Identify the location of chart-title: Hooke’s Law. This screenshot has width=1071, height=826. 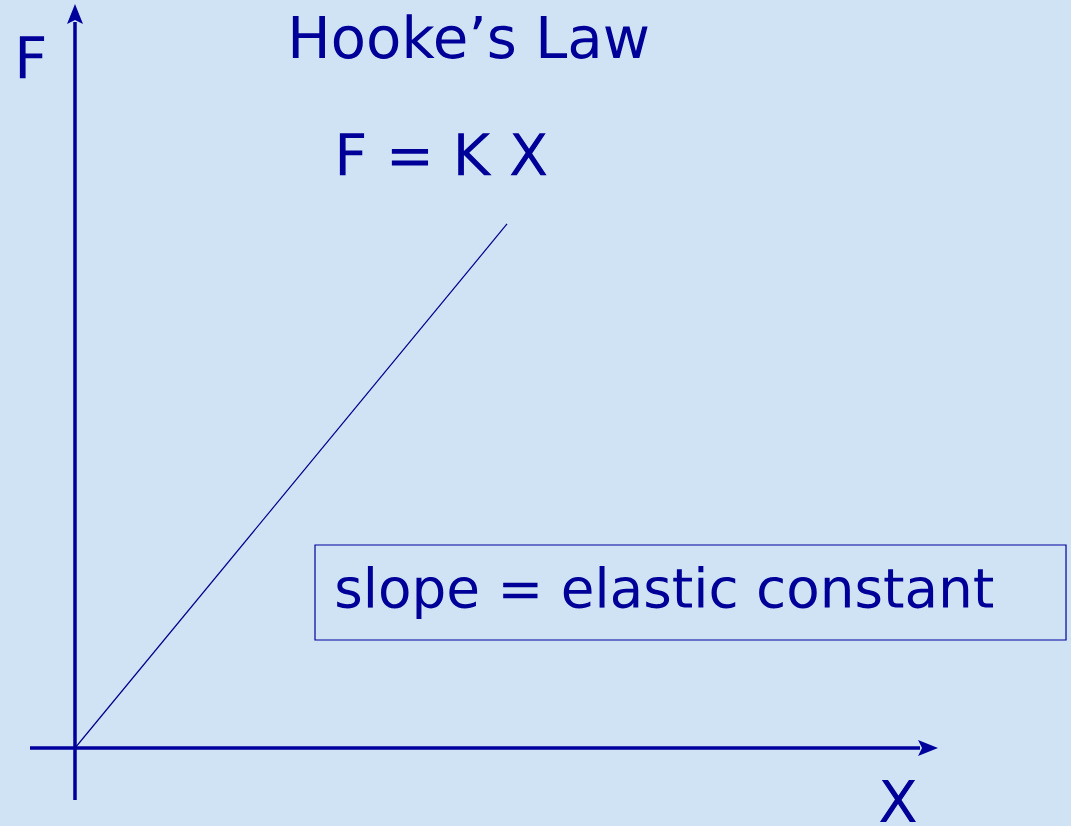
(470, 36).